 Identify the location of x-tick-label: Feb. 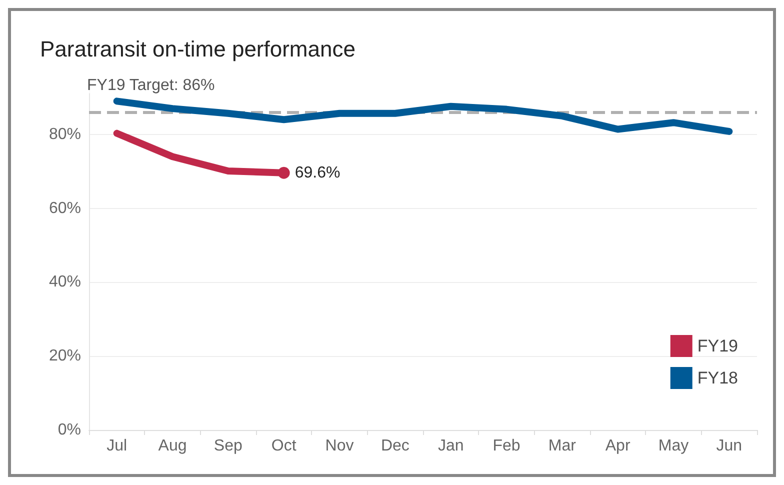
(506, 446).